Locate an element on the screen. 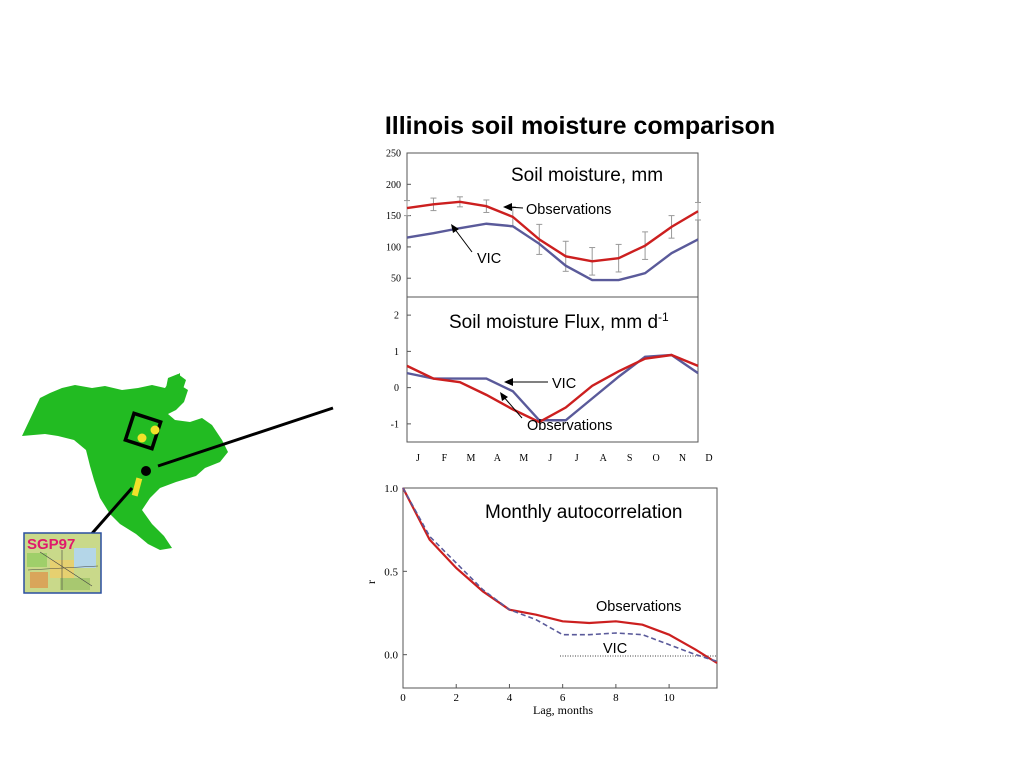 Image resolution: width=1024 pixels, height=768 pixels. y-axis: 0.0 0.5 1.0 is located at coordinates (395, 572).